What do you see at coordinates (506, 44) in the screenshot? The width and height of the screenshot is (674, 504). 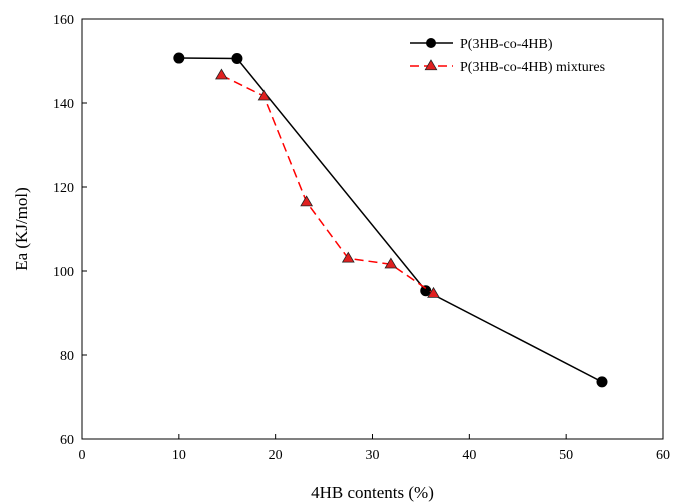 I see `legend-label-series-1: P(3HB-co-4HB)` at bounding box center [506, 44].